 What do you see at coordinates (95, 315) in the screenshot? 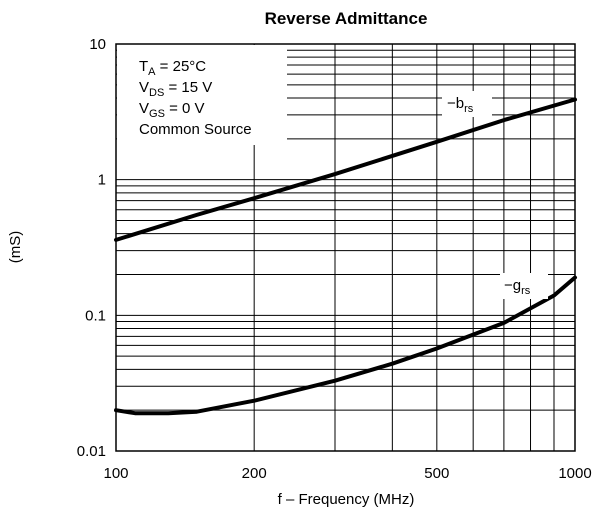
I see `y-tick-label: 0.1` at bounding box center [95, 315].